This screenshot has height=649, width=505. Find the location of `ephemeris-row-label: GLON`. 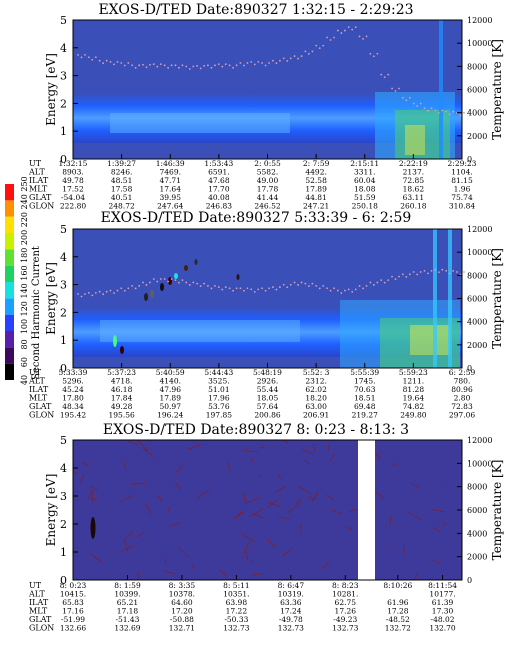

ephemeris-row-label: GLON is located at coordinates (41, 628).